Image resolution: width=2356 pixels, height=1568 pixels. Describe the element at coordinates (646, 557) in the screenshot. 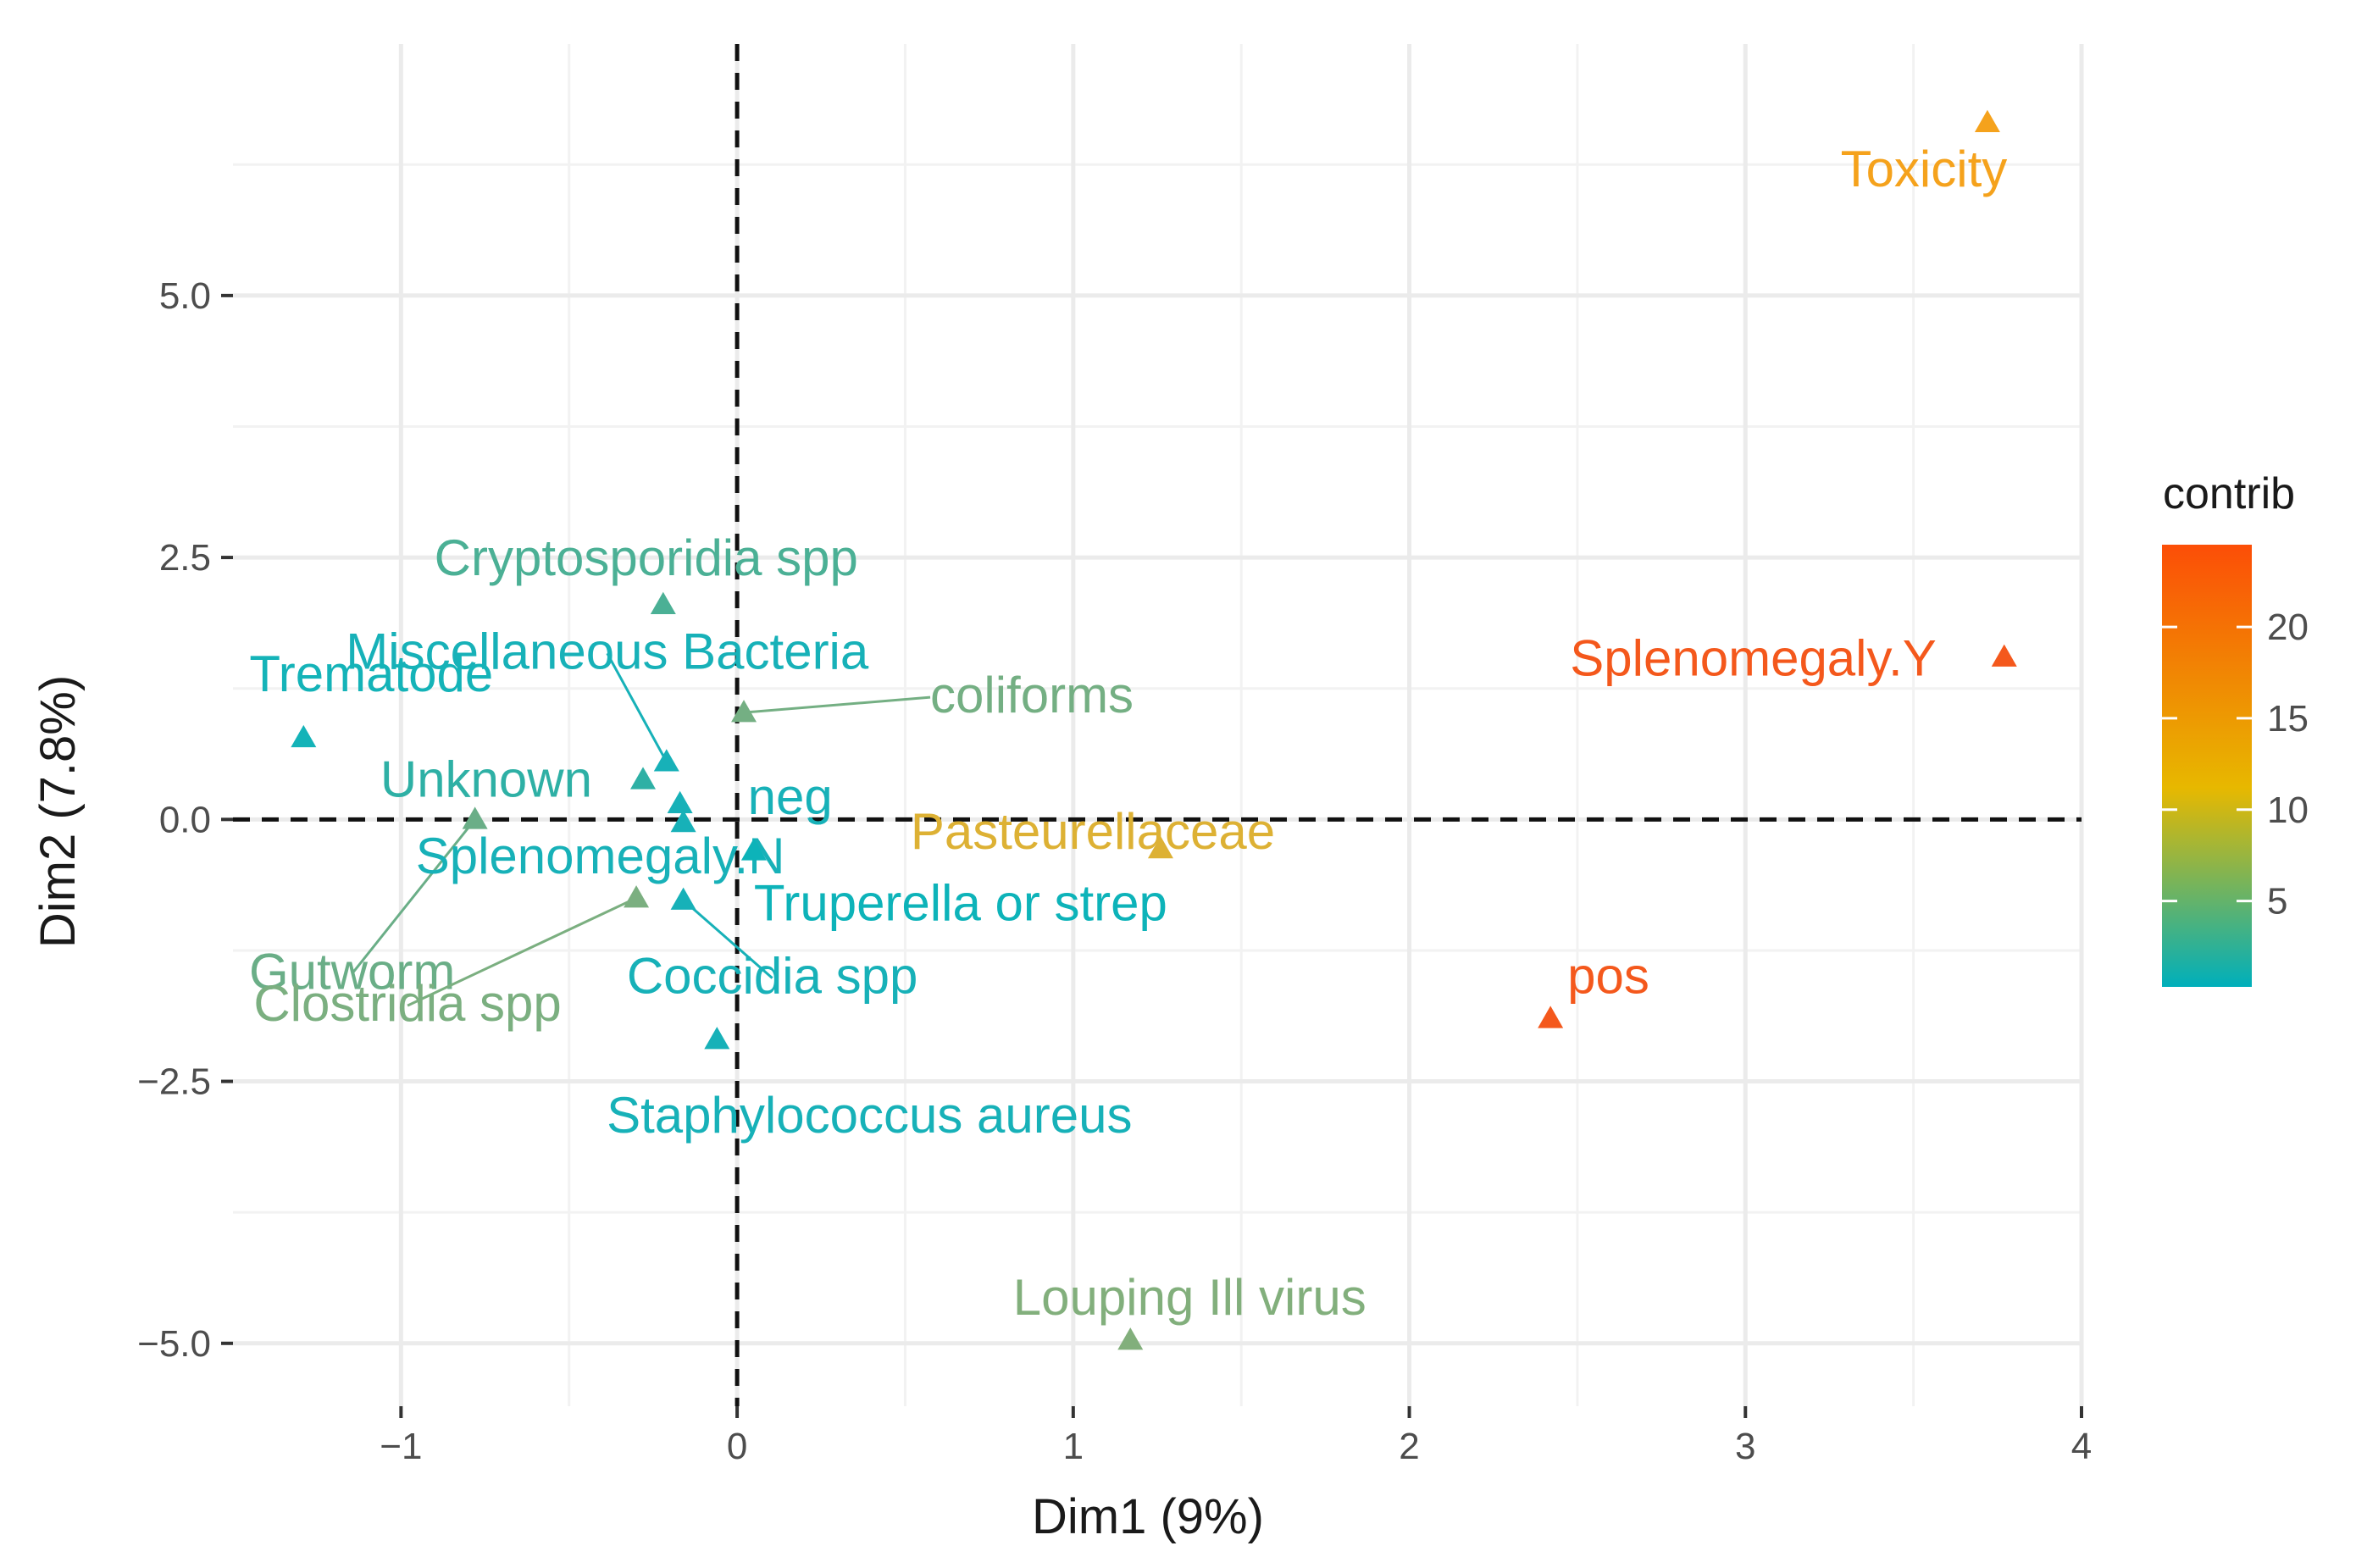

I see `point-label: Cryptosporidia spp` at that location.